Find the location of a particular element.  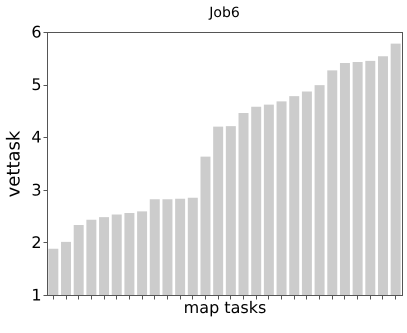

y-tick-label: 5 is located at coordinates (36, 84).